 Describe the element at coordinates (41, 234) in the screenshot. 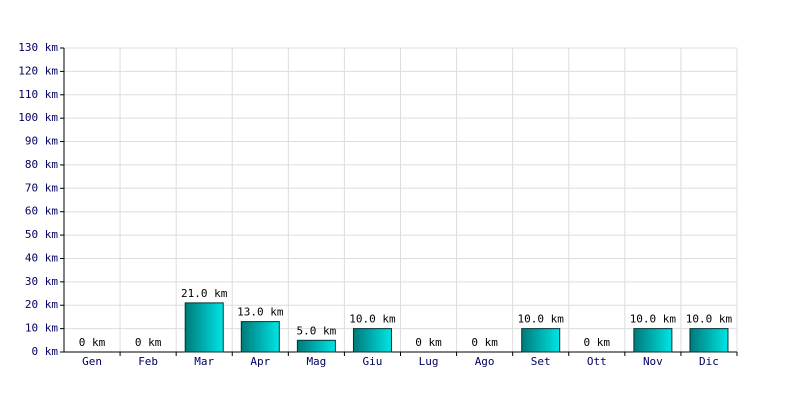

I see `y-tick-label: 50 km` at that location.